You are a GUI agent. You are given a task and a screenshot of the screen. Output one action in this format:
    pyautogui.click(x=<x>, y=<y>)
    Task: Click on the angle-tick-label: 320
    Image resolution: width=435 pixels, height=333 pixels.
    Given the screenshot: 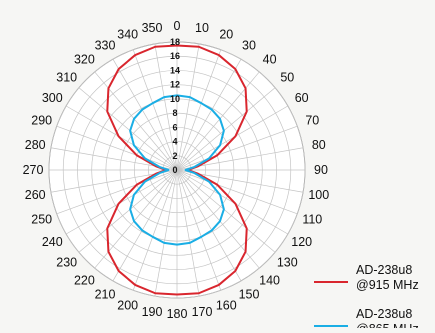 What is the action you would take?
    pyautogui.click(x=84, y=60)
    